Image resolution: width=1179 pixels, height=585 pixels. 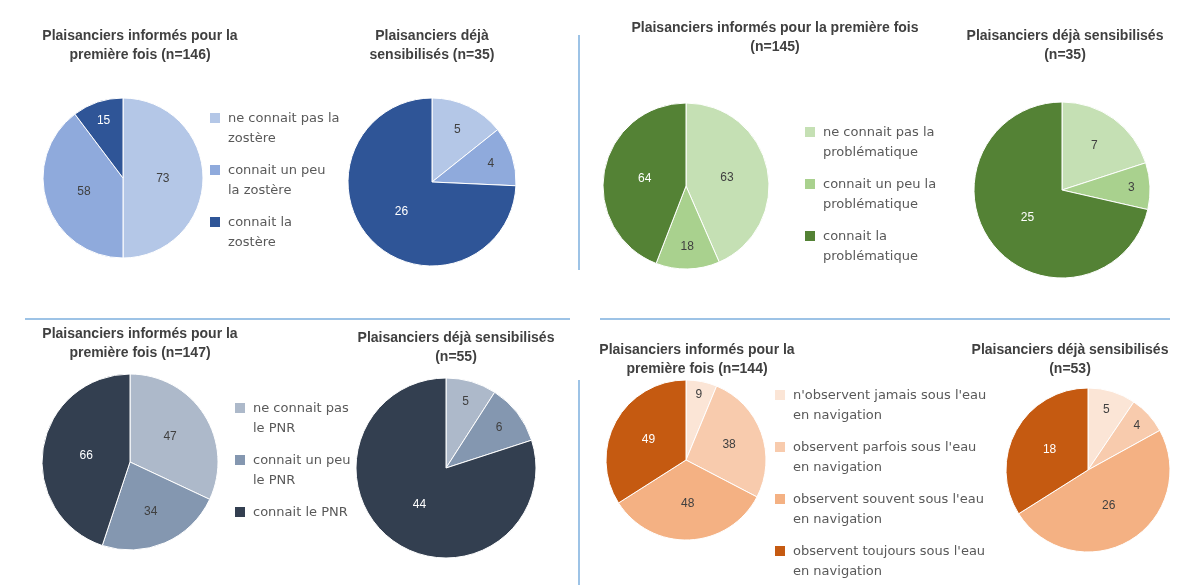 What do you see at coordinates (260, 231) in the screenshot?
I see `legend-label: connait la zostère` at bounding box center [260, 231].